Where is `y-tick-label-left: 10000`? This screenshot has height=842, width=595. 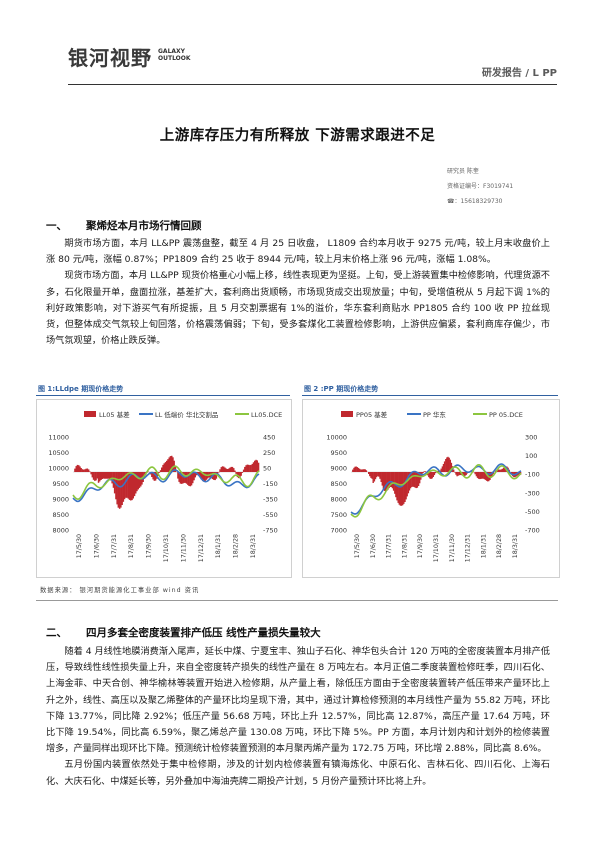 y-tick-label-left: 10000 is located at coordinates (58, 469).